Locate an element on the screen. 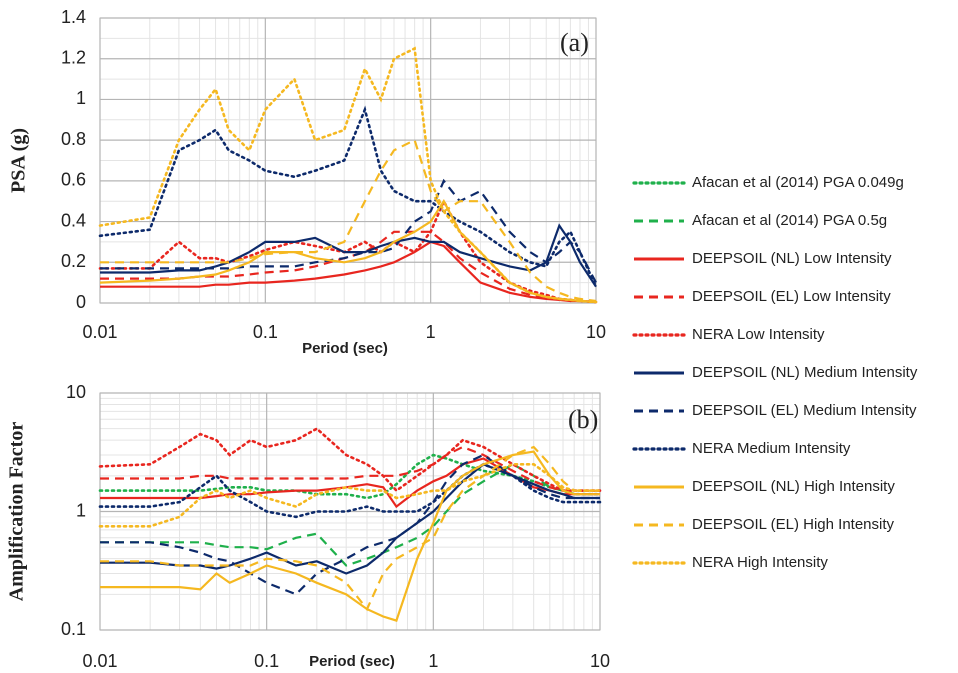 The image size is (958, 673). y-tick-label: 0 is located at coordinates (81, 302).